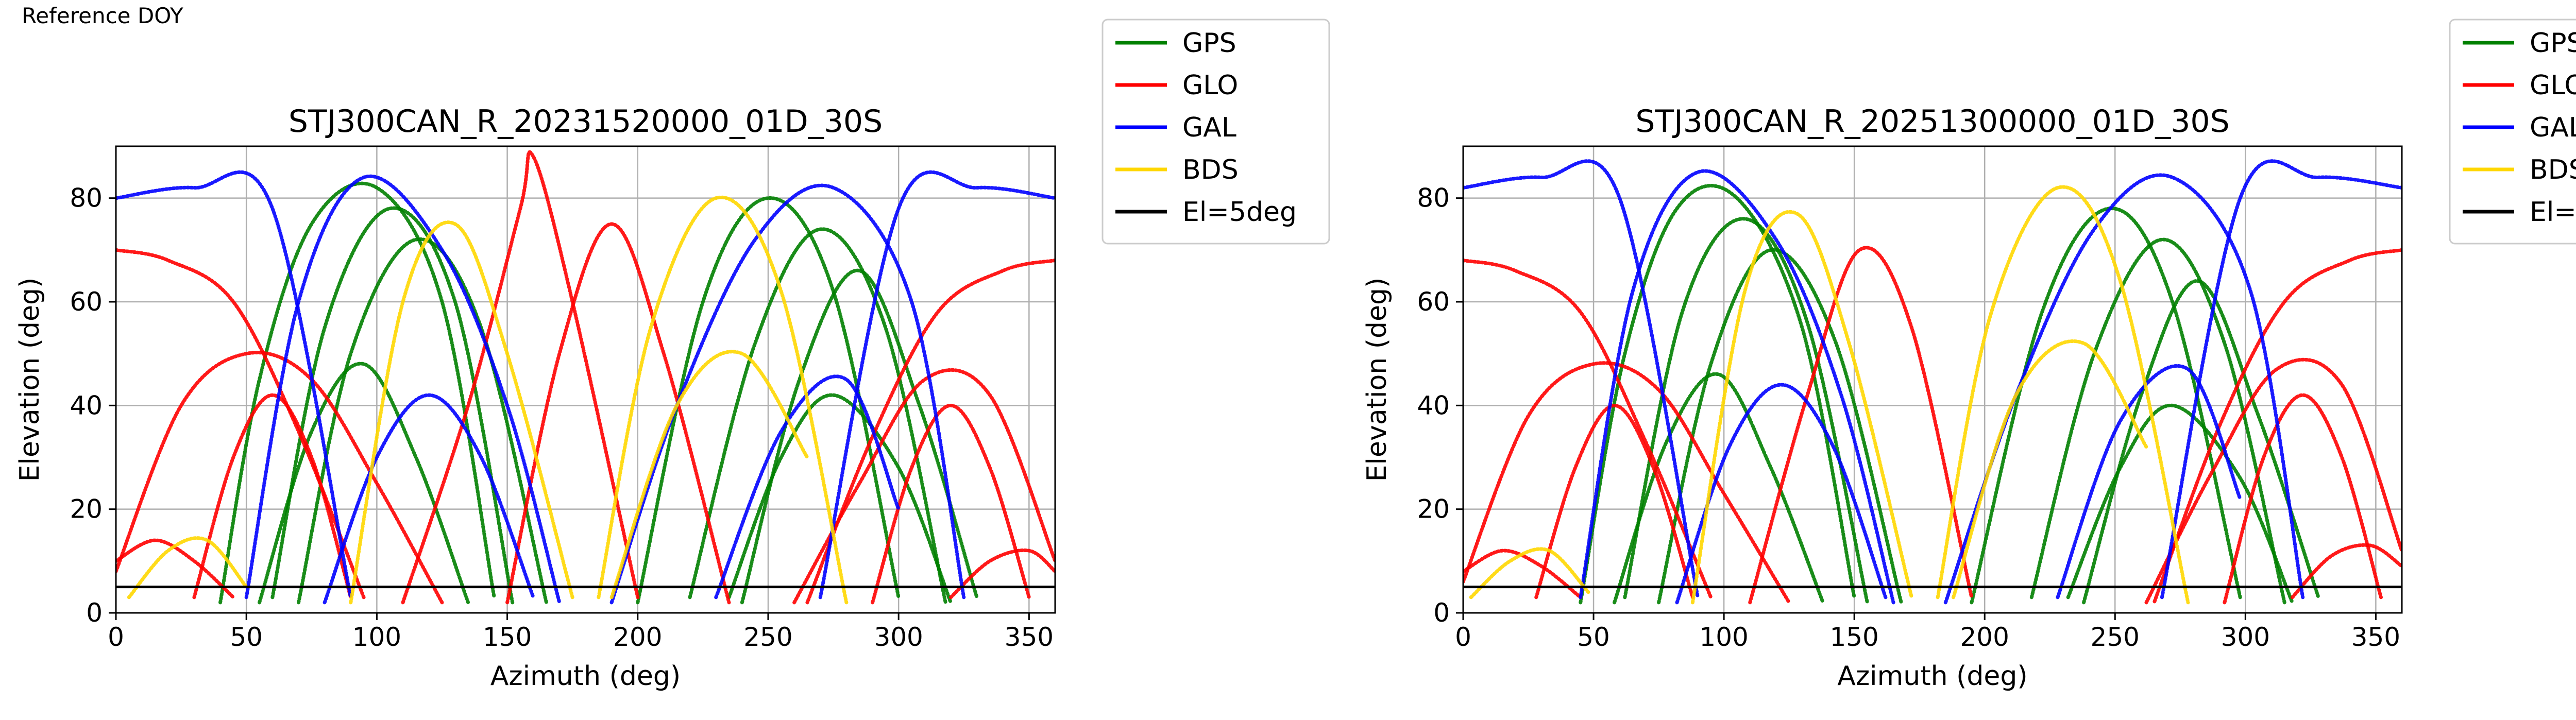 This screenshot has width=2576, height=720. I want to click on reference-doy-label: Reference DOY, so click(102, 15).